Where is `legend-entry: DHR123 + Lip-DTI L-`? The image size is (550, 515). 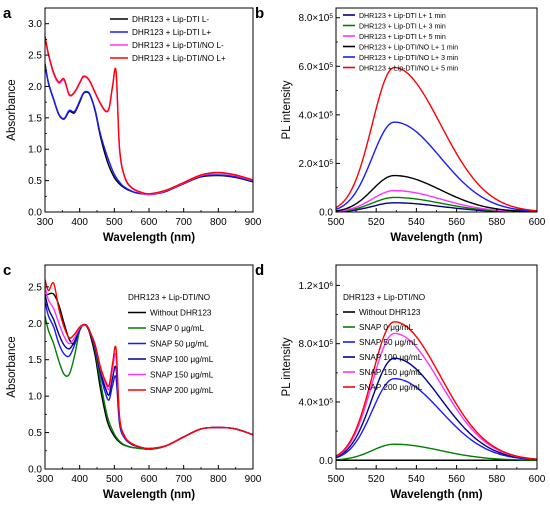
legend-entry: DHR123 + Lip-DTI L- is located at coordinates (170, 19).